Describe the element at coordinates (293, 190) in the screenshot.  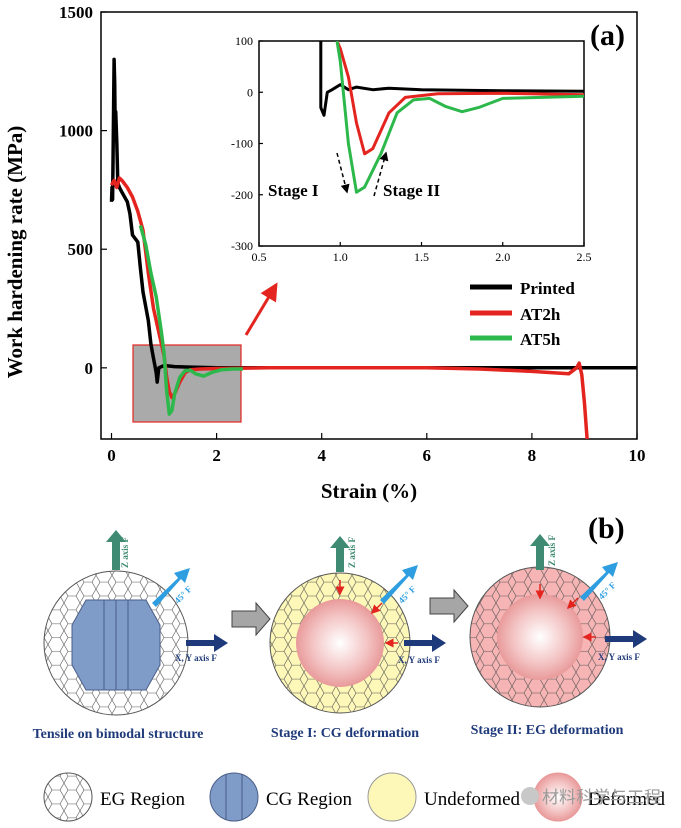
I see `annotation-stage-i: Stage I` at that location.